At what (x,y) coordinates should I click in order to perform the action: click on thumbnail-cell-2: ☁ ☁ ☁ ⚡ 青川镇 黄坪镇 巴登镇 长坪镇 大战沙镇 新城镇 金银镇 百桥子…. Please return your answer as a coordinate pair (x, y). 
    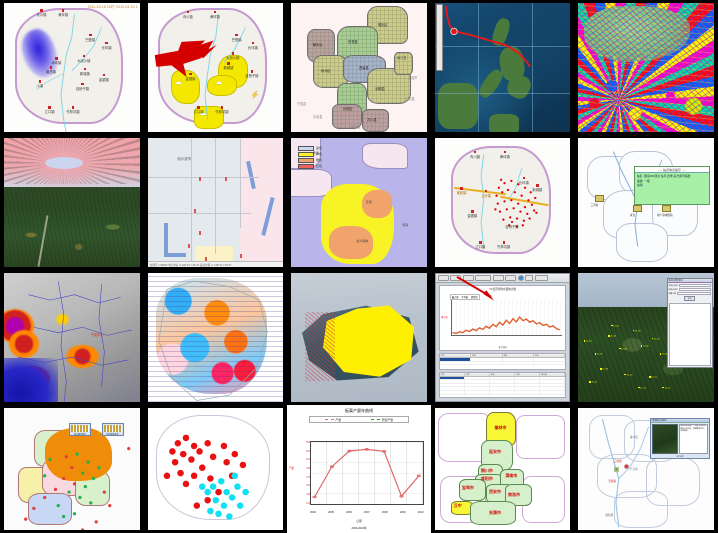
    Looking at the image, I should click on (215, 67).